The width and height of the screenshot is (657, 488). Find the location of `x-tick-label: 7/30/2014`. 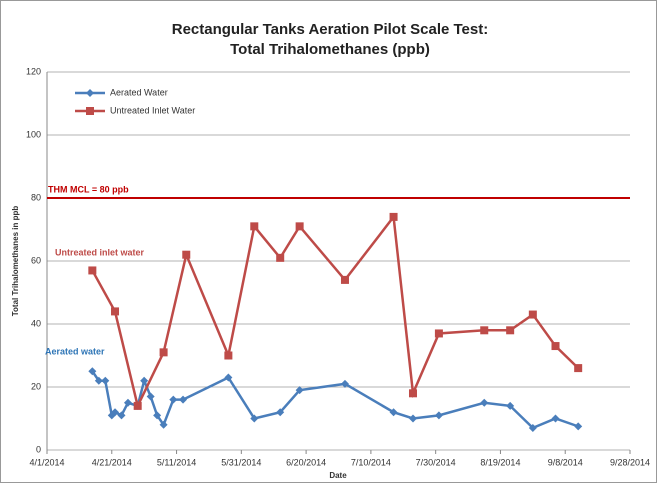

x-tick-label: 7/30/2014 is located at coordinates (436, 462).